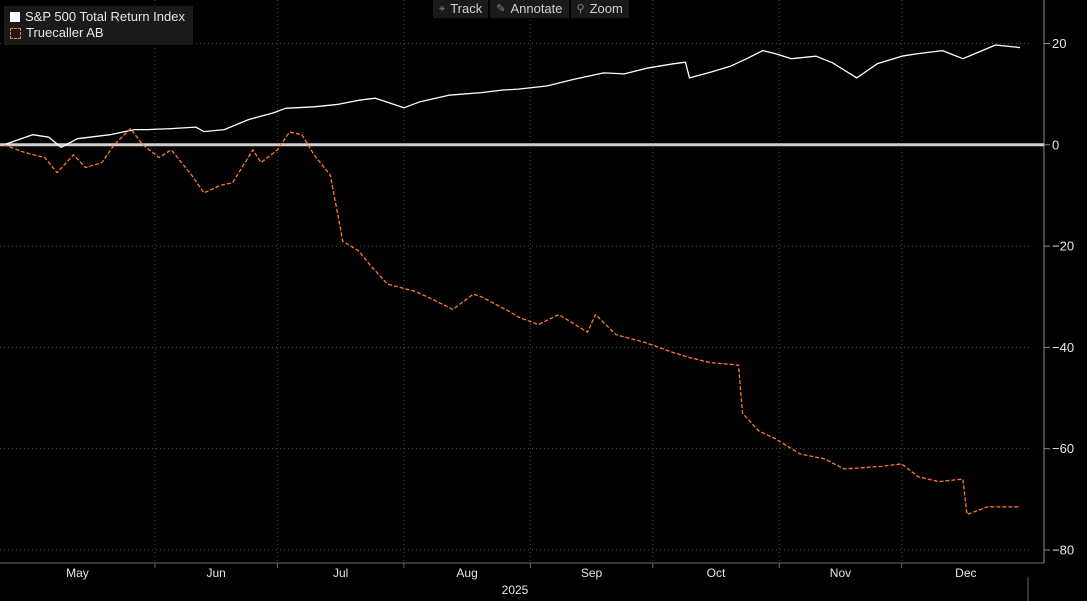 The width and height of the screenshot is (1087, 601). Describe the element at coordinates (15, 33) in the screenshot. I see `legend-swatch-truecaller` at that location.